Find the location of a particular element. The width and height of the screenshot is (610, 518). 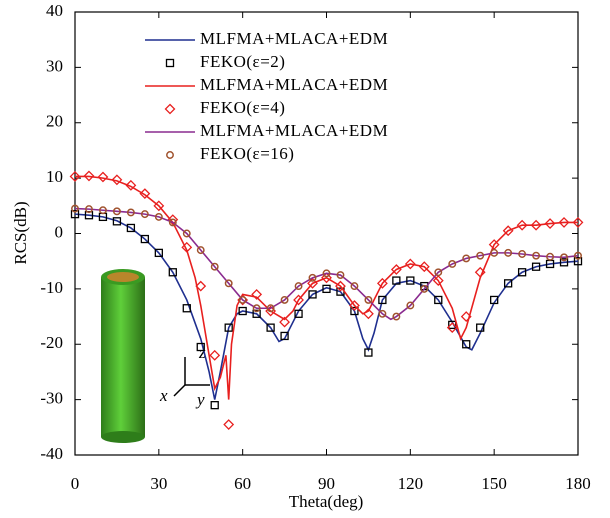

x-tick-label: 60 is located at coordinates (242, 483).